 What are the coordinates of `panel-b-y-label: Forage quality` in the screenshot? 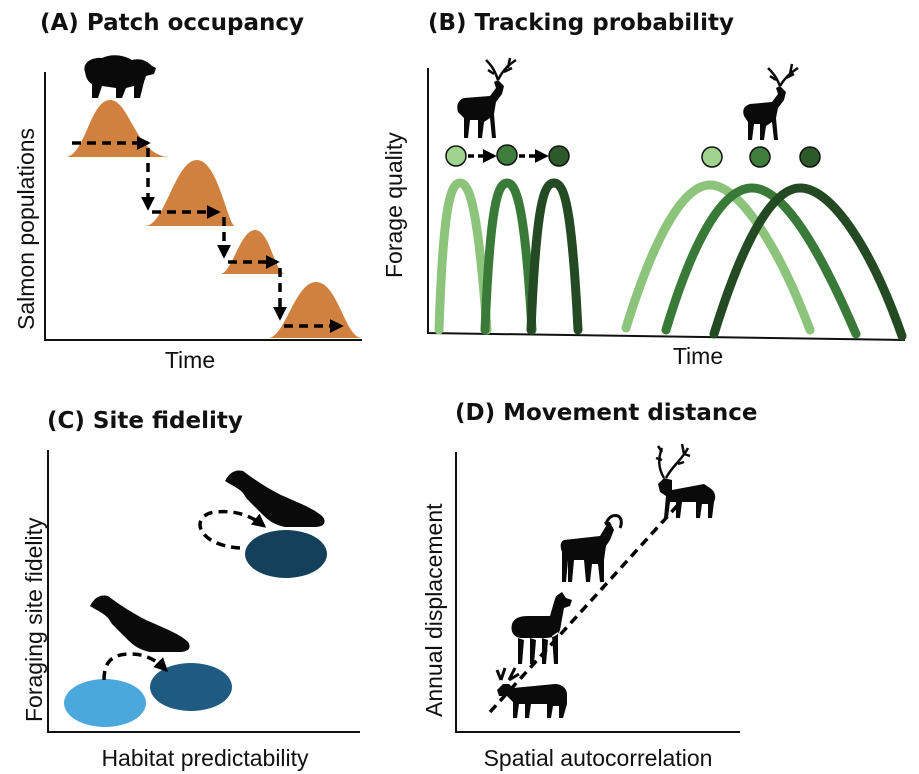 It's located at (394, 205).